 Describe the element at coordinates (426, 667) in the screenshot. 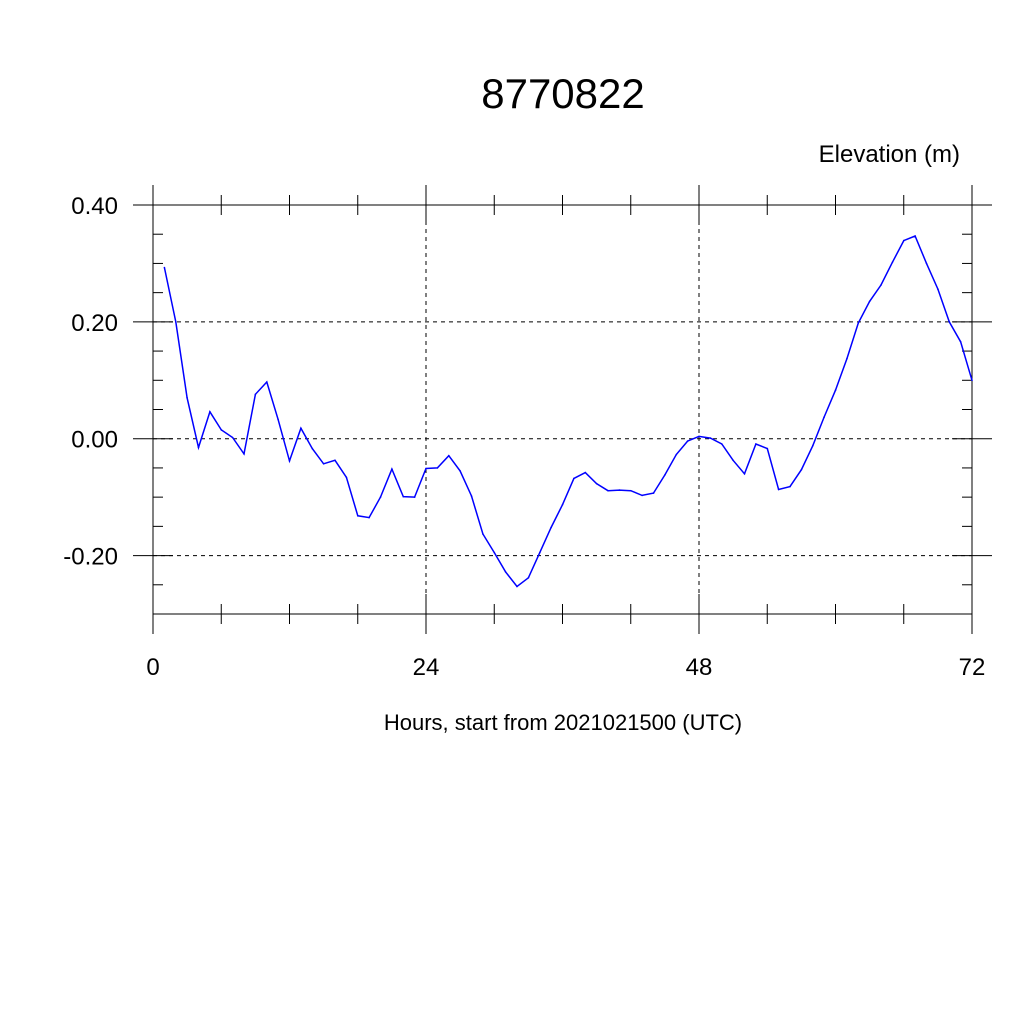

I see `x-tick-label: 24` at that location.